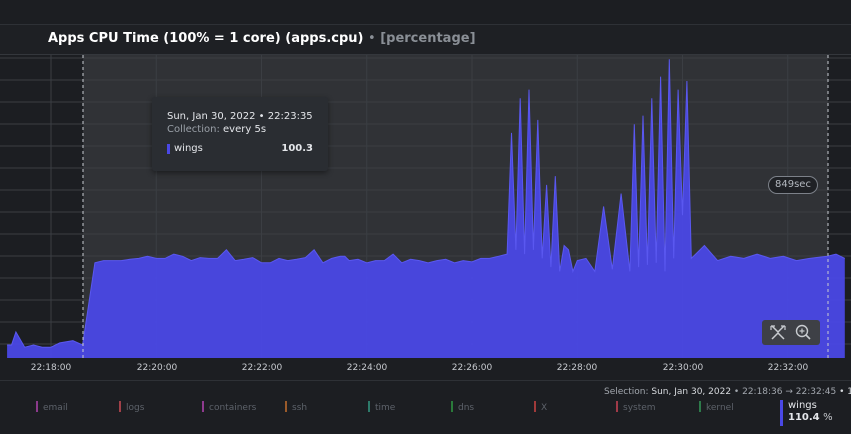 This screenshot has height=434, width=851. I want to click on legend-value: 110.4 %, so click(810, 417).